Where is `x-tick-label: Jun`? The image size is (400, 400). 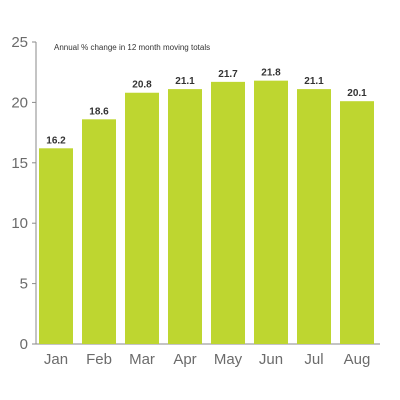
x-tick-label: Jun is located at coordinates (271, 359).